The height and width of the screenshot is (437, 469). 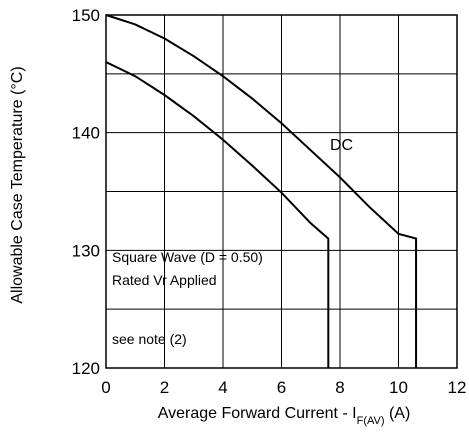 I want to click on annotation-rated-vr: Rated Vr Applied, so click(x=164, y=280).